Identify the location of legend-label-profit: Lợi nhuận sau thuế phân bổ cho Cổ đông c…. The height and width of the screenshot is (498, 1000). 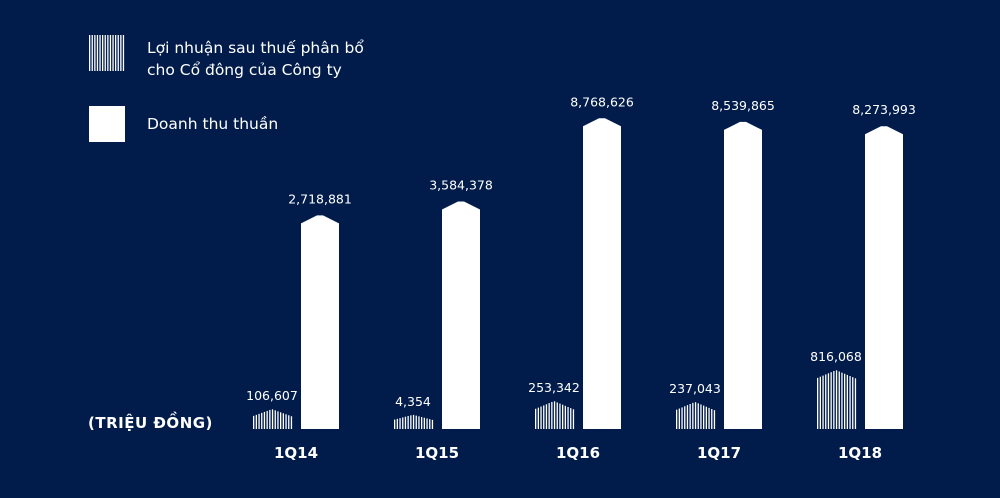
(255, 59).